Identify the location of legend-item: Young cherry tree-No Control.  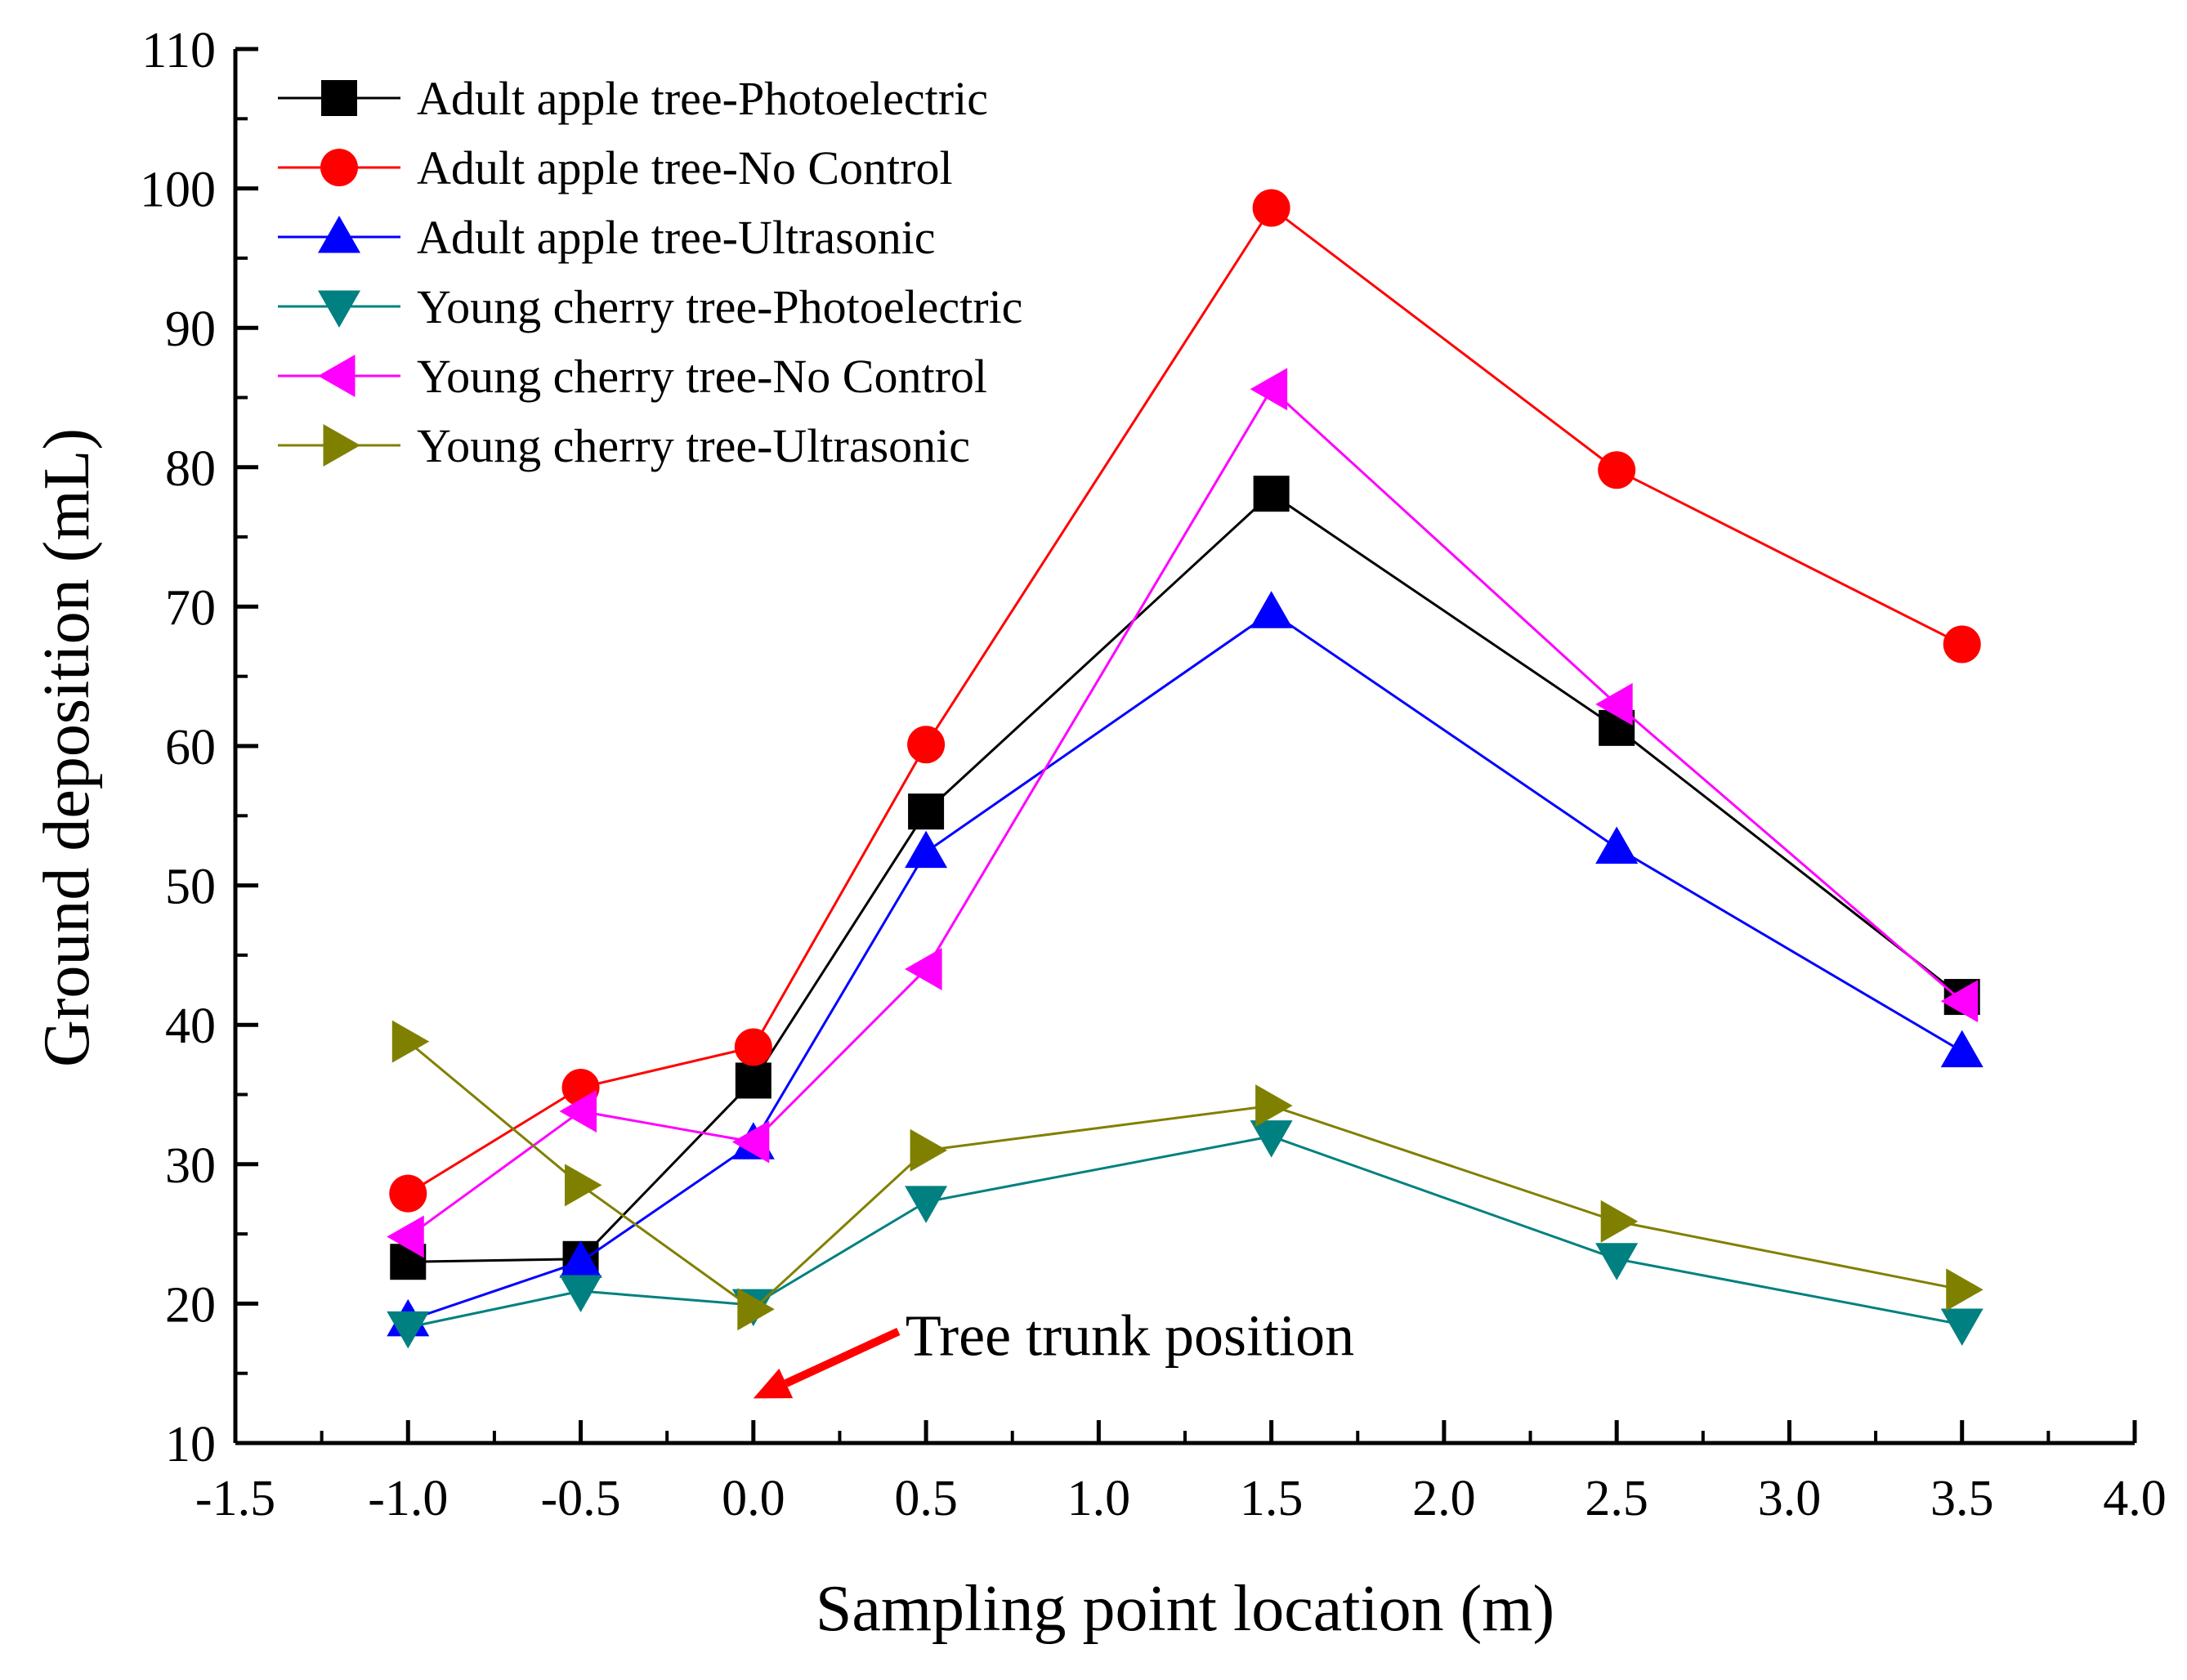
(632, 376).